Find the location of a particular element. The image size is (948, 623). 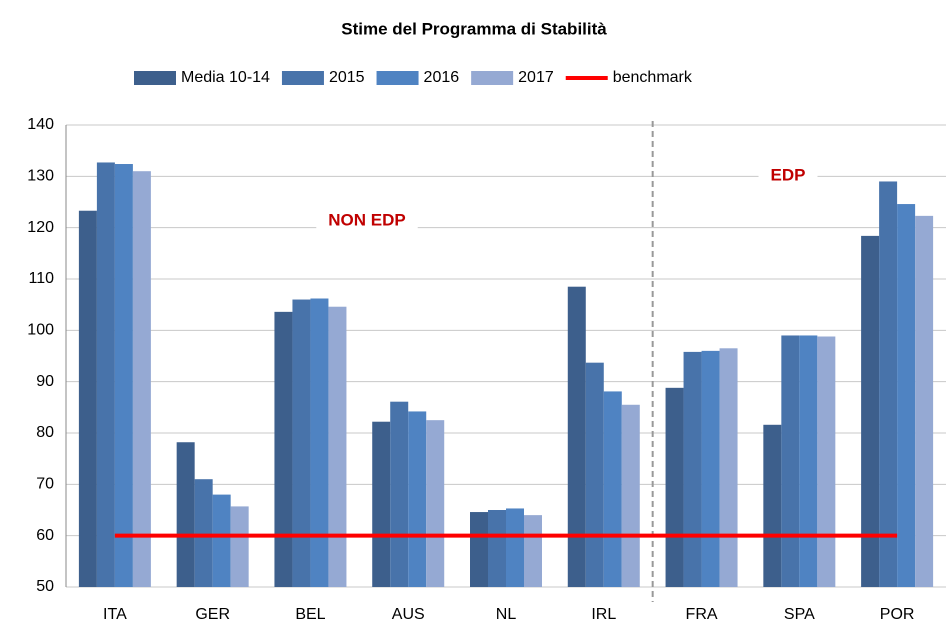

x-tick-label: GER is located at coordinates (212, 614).